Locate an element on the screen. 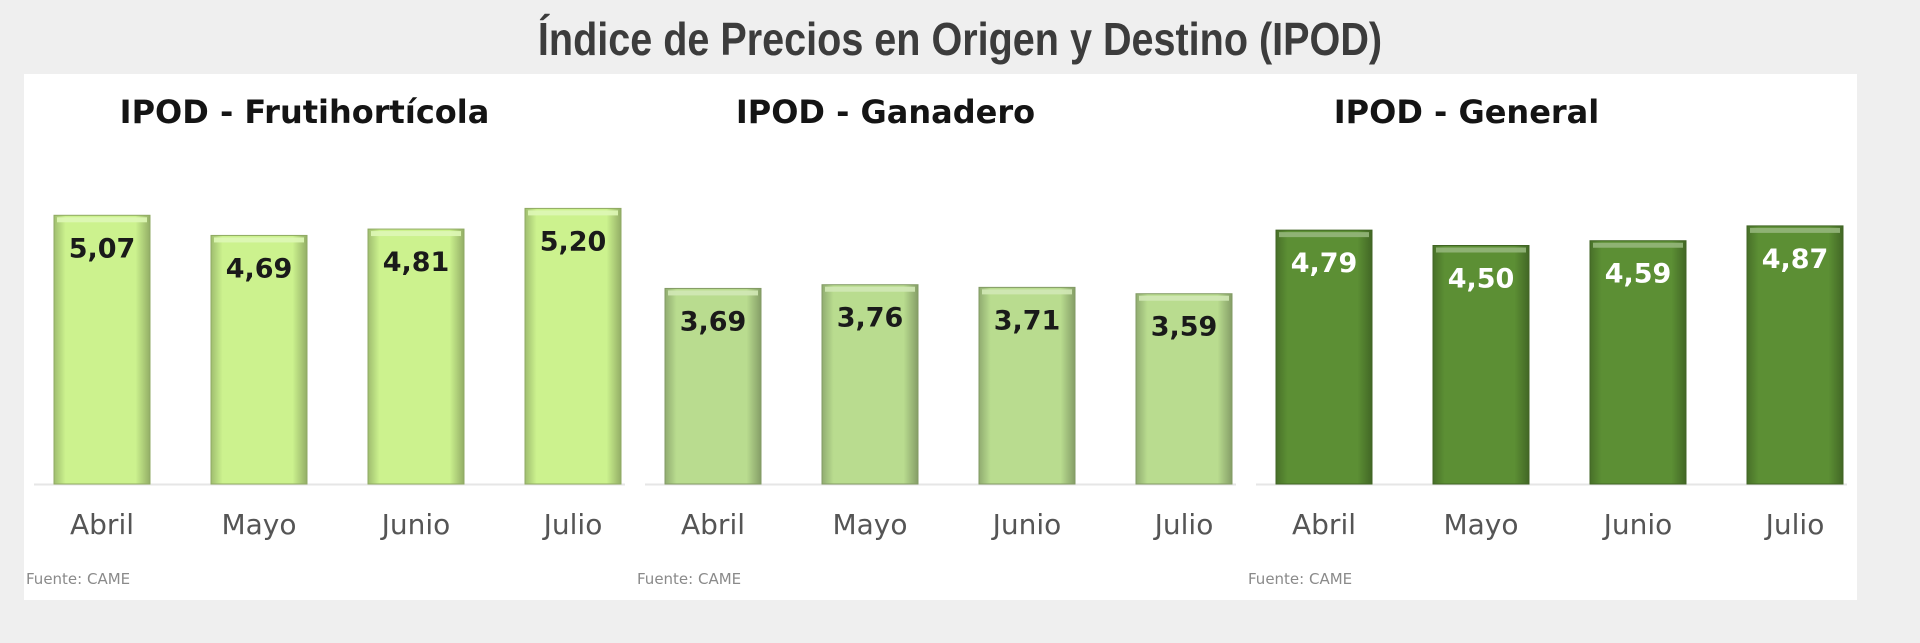  value-label: 4,87 is located at coordinates (1795, 259).